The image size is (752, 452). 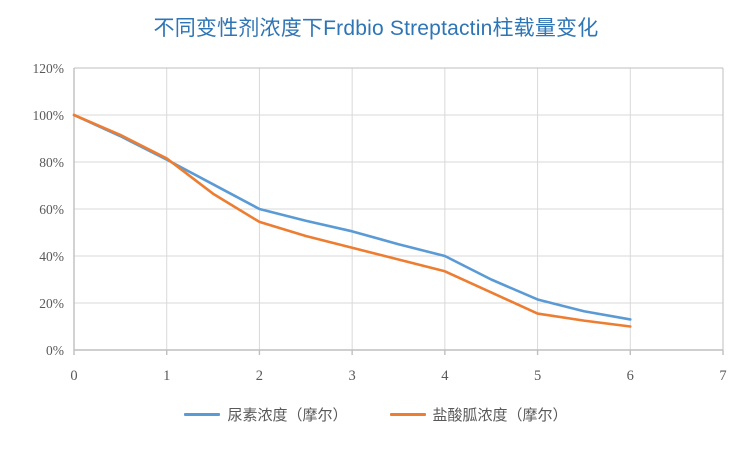 I want to click on svg-text: 60%, so click(x=51, y=209).